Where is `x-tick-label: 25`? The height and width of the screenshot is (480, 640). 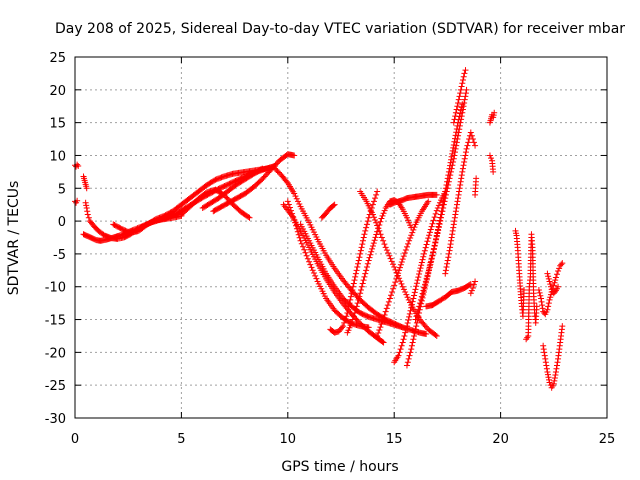
x-tick-label: 25 is located at coordinates (607, 439).